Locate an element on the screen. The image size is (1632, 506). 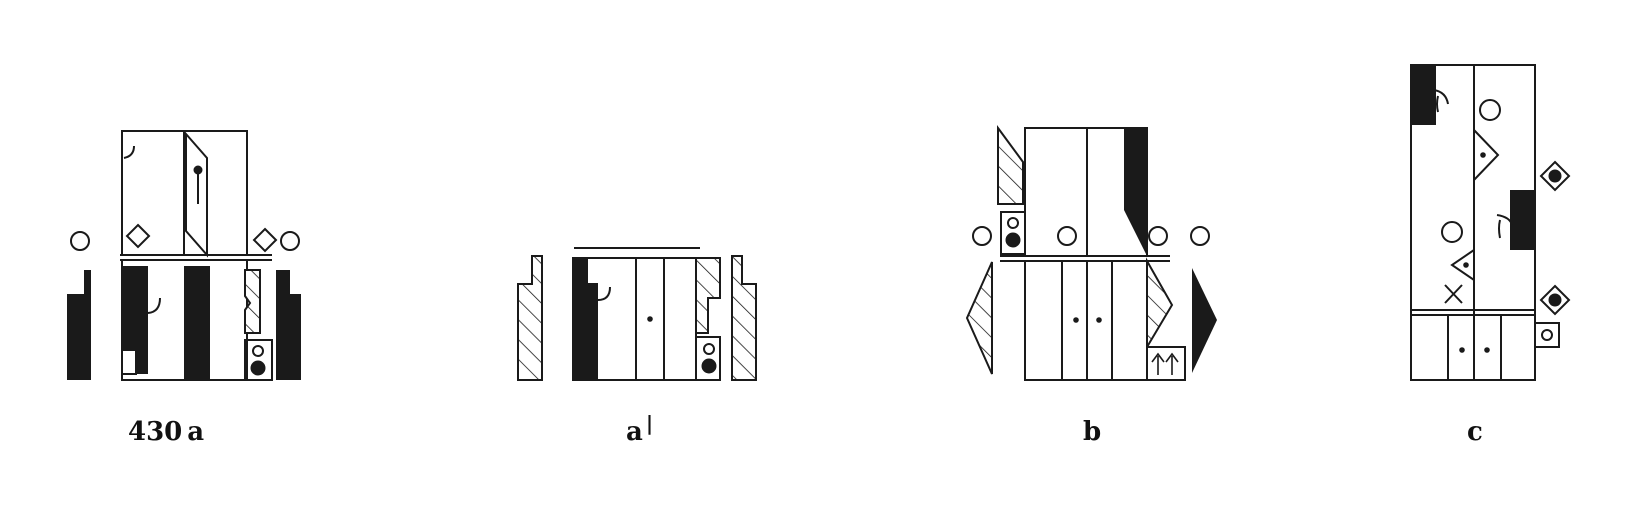
fig-b-arrows-box is located at coordinates (1166, 363).